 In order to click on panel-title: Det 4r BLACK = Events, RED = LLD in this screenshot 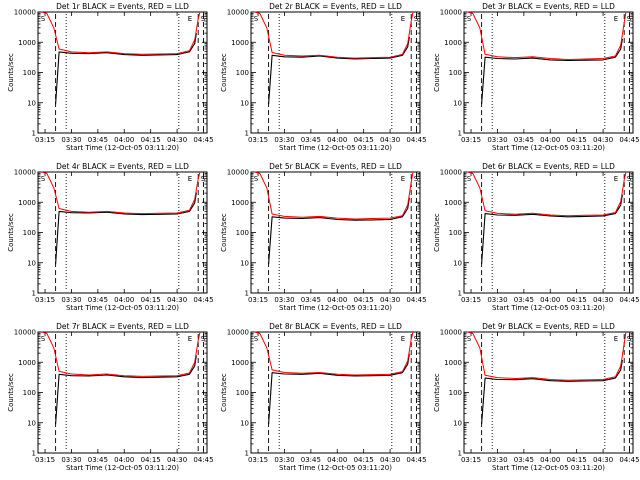, I will do `click(122, 166)`.